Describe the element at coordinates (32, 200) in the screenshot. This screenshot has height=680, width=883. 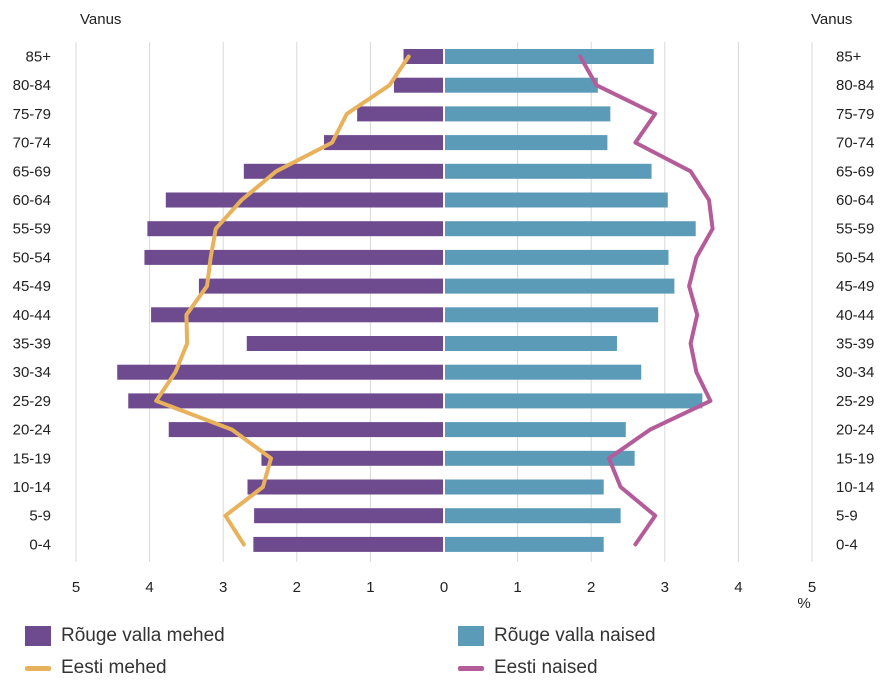
I see `age-label-left: 60-64` at that location.